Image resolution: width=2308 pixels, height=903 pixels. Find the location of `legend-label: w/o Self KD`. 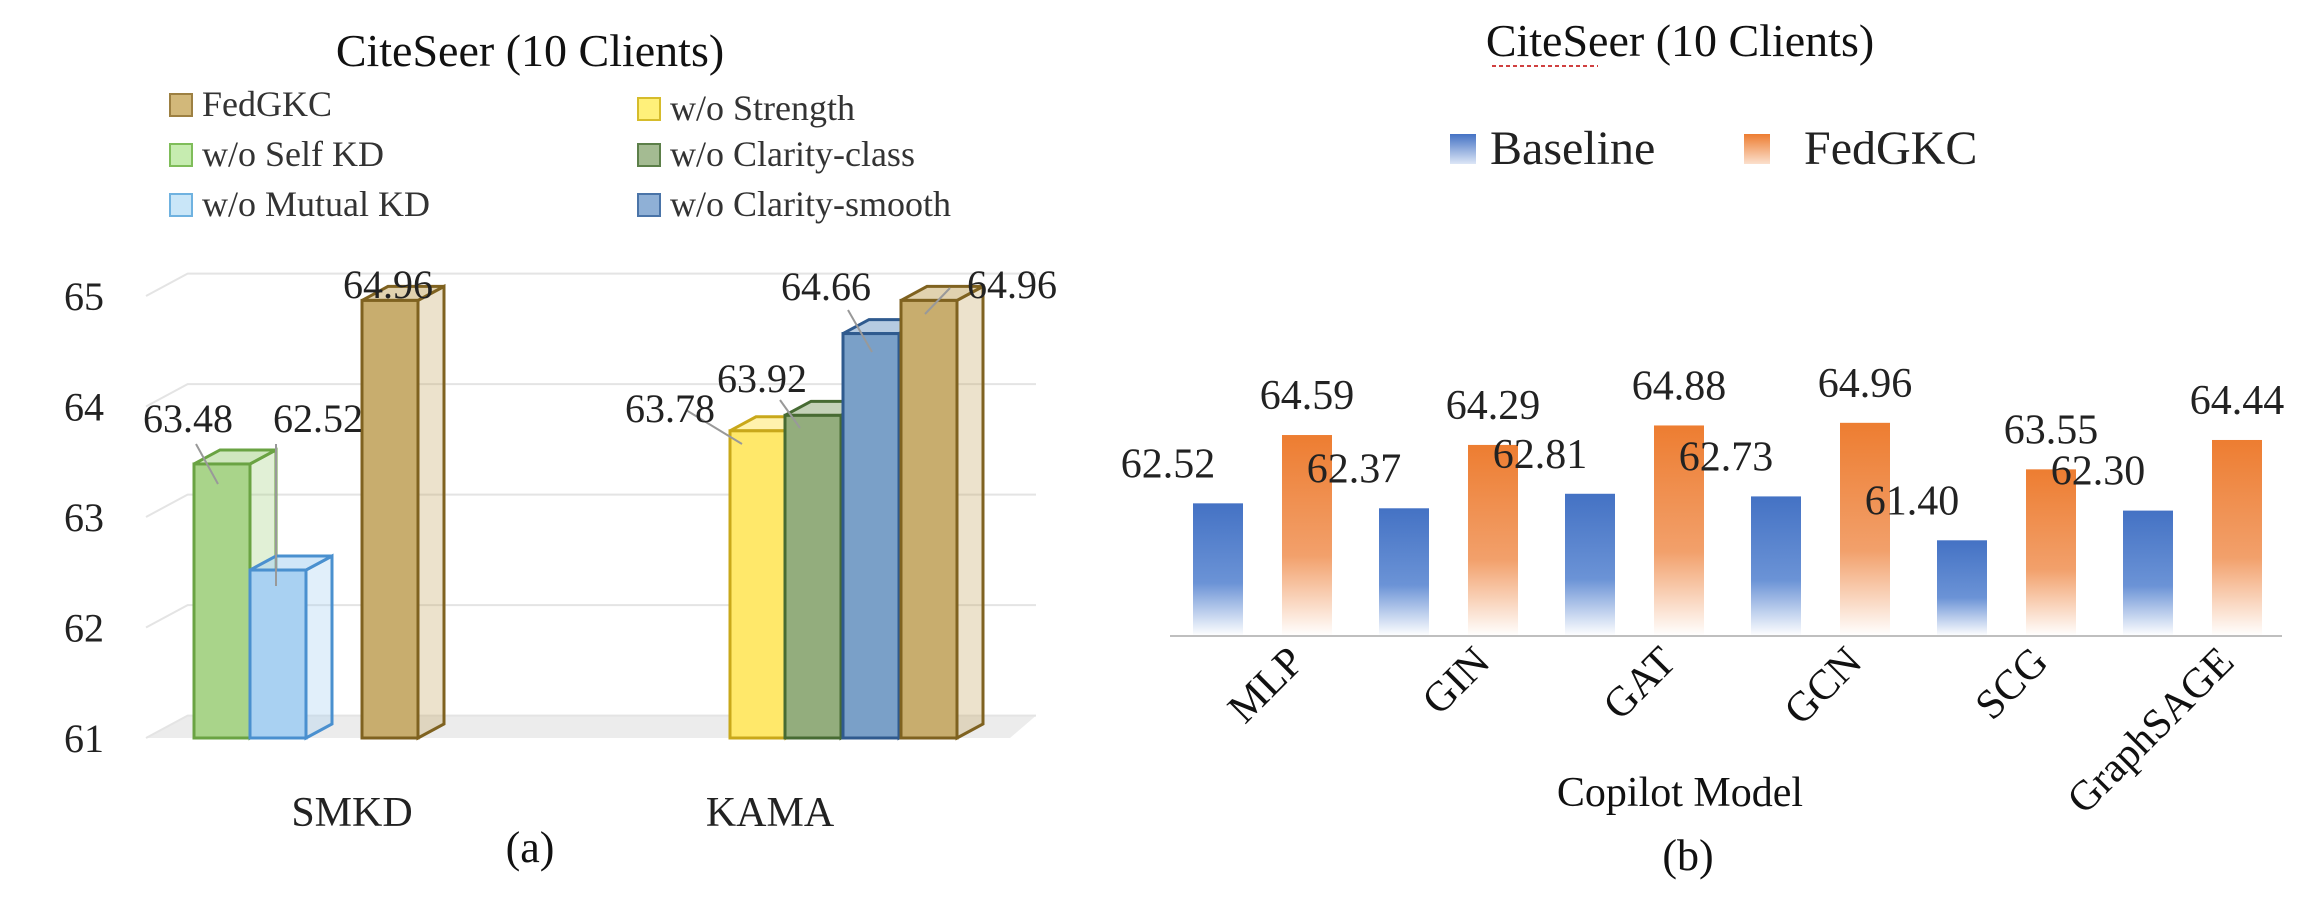

legend-label: w/o Self KD is located at coordinates (293, 154).